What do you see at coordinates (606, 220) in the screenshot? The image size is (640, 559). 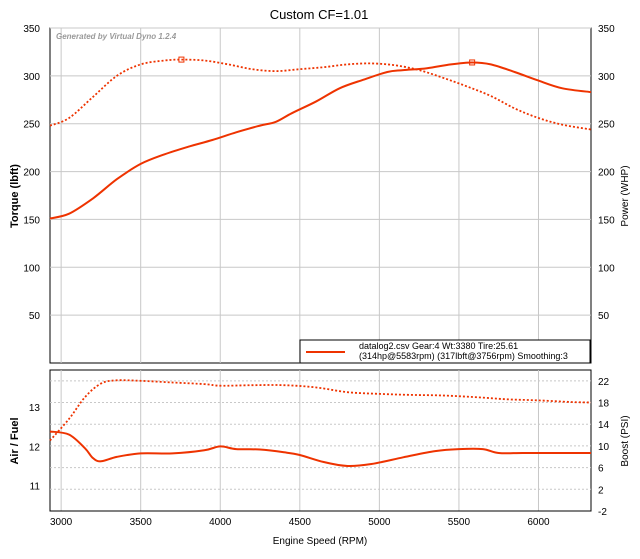 I see `power-tick-label: 150` at bounding box center [606, 220].